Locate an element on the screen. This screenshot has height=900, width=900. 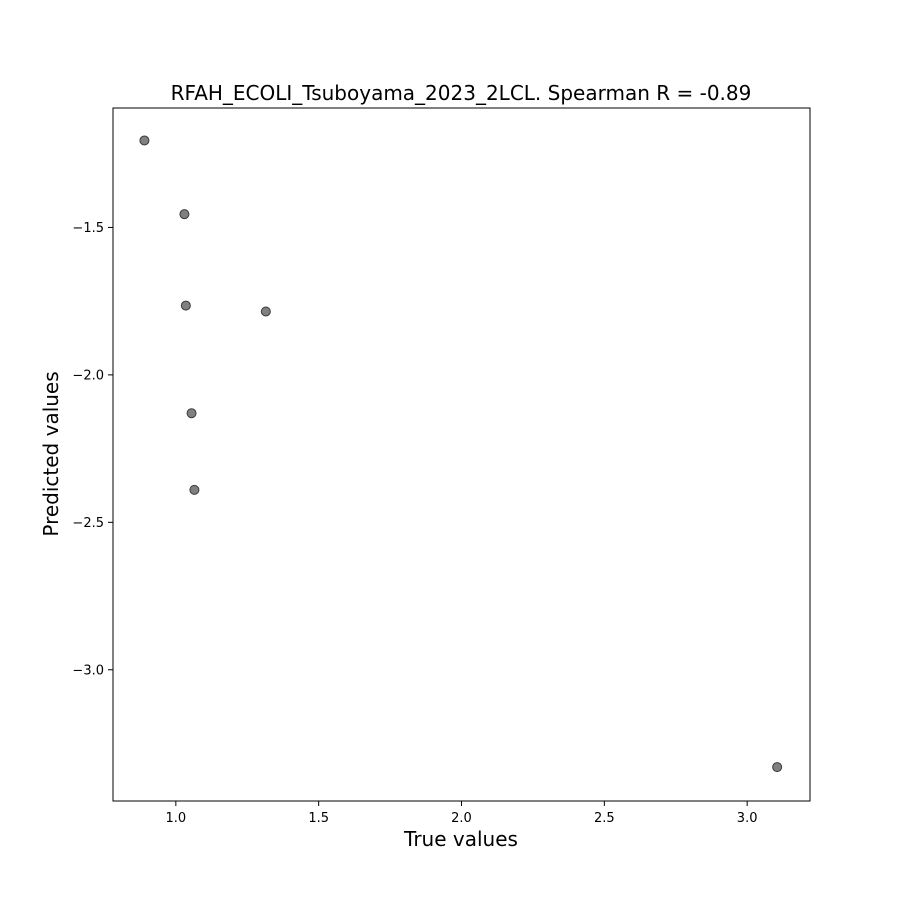
y-axis-ticks: −1.5 −2.0 −2.5 −3.0 is located at coordinates (92, 449).